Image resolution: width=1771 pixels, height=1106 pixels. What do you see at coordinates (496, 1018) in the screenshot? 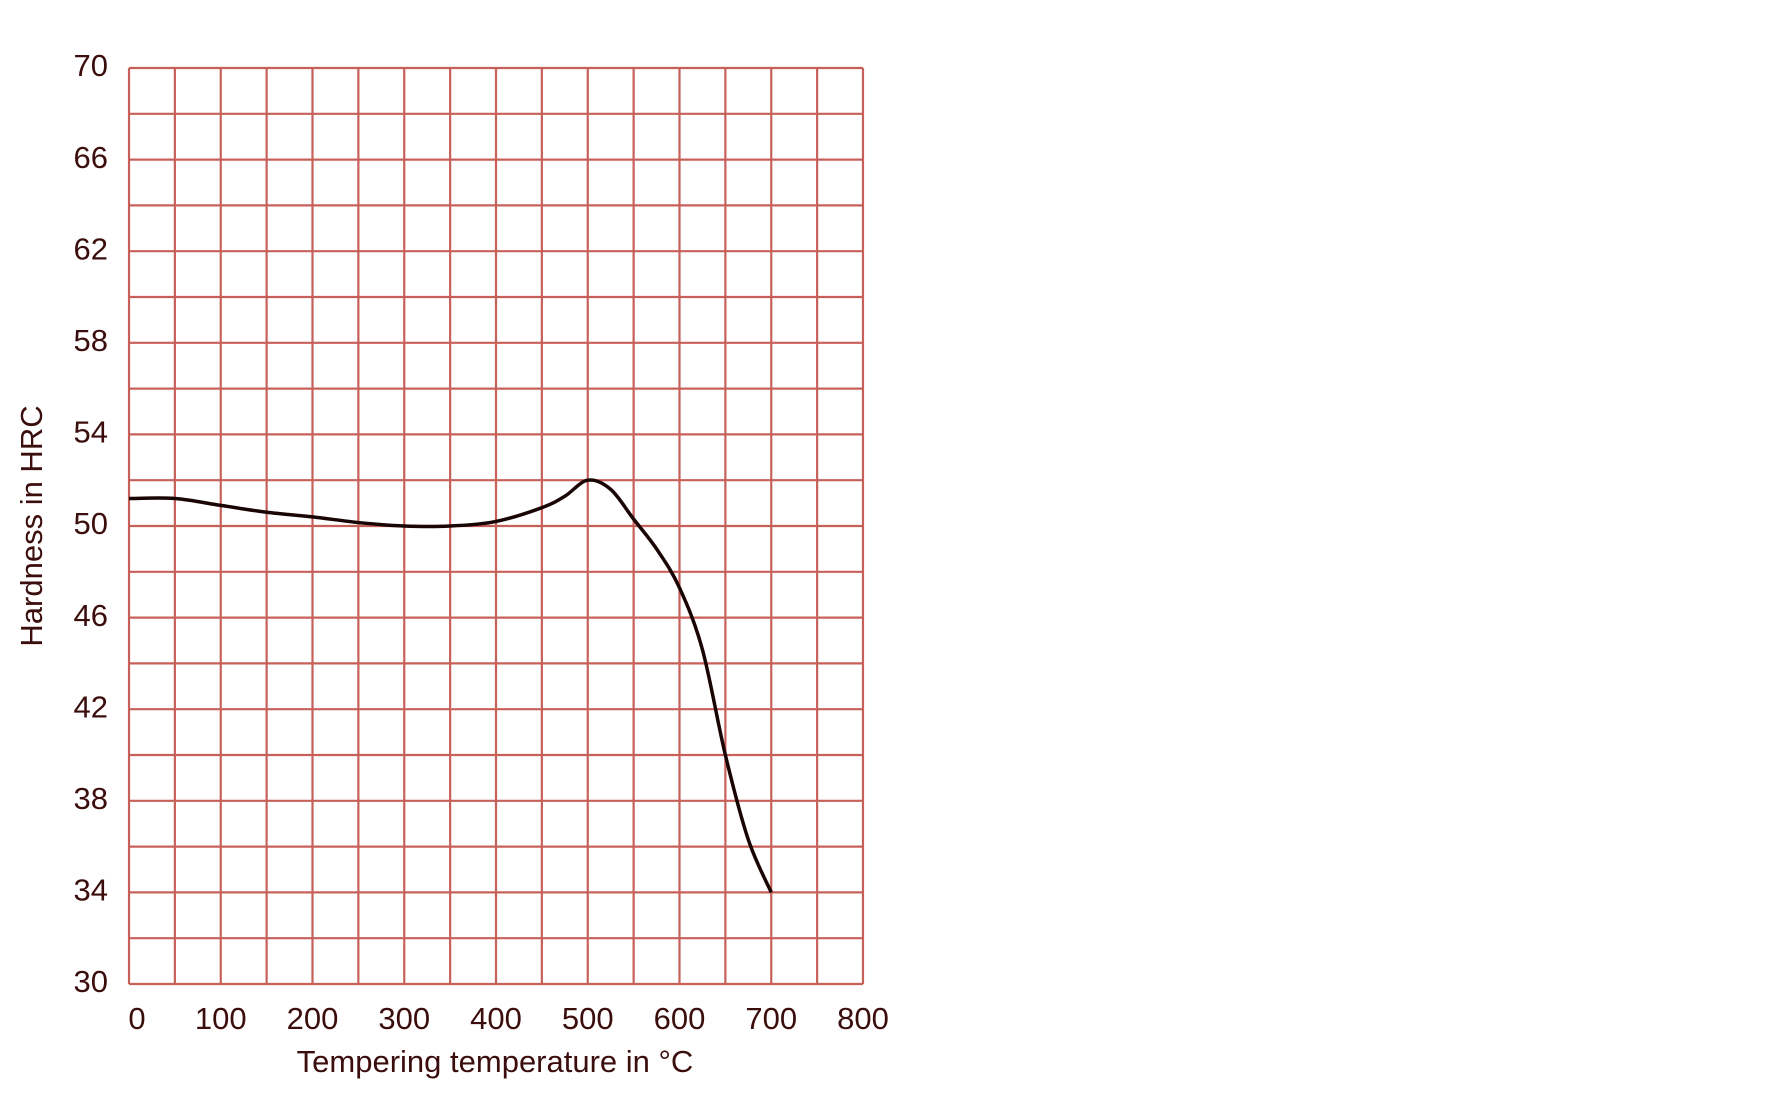
I see `x-tick-label: 400` at bounding box center [496, 1018].